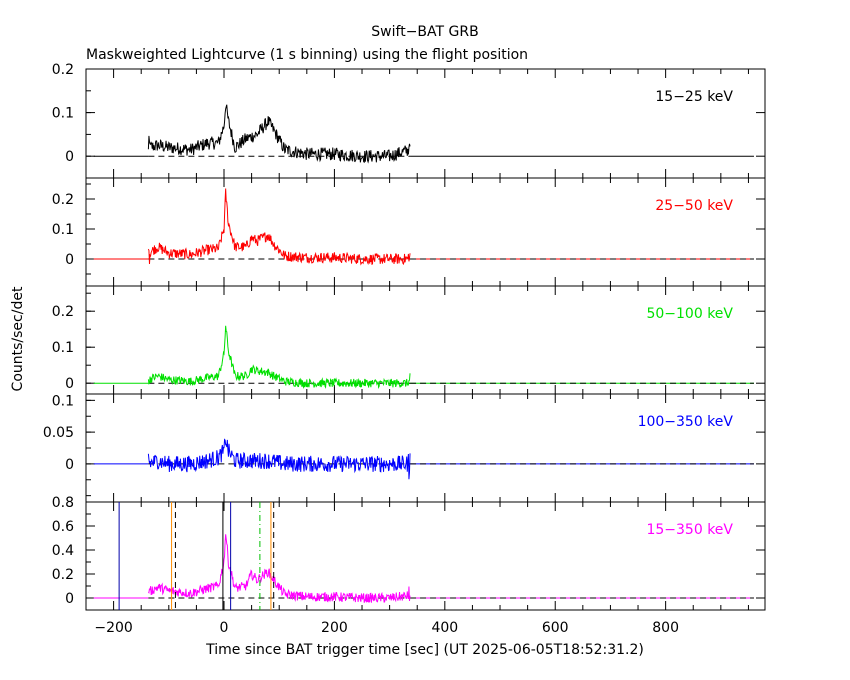 This screenshot has width=850, height=680. I want to click on band-label: 15−25 keV, so click(694, 97).